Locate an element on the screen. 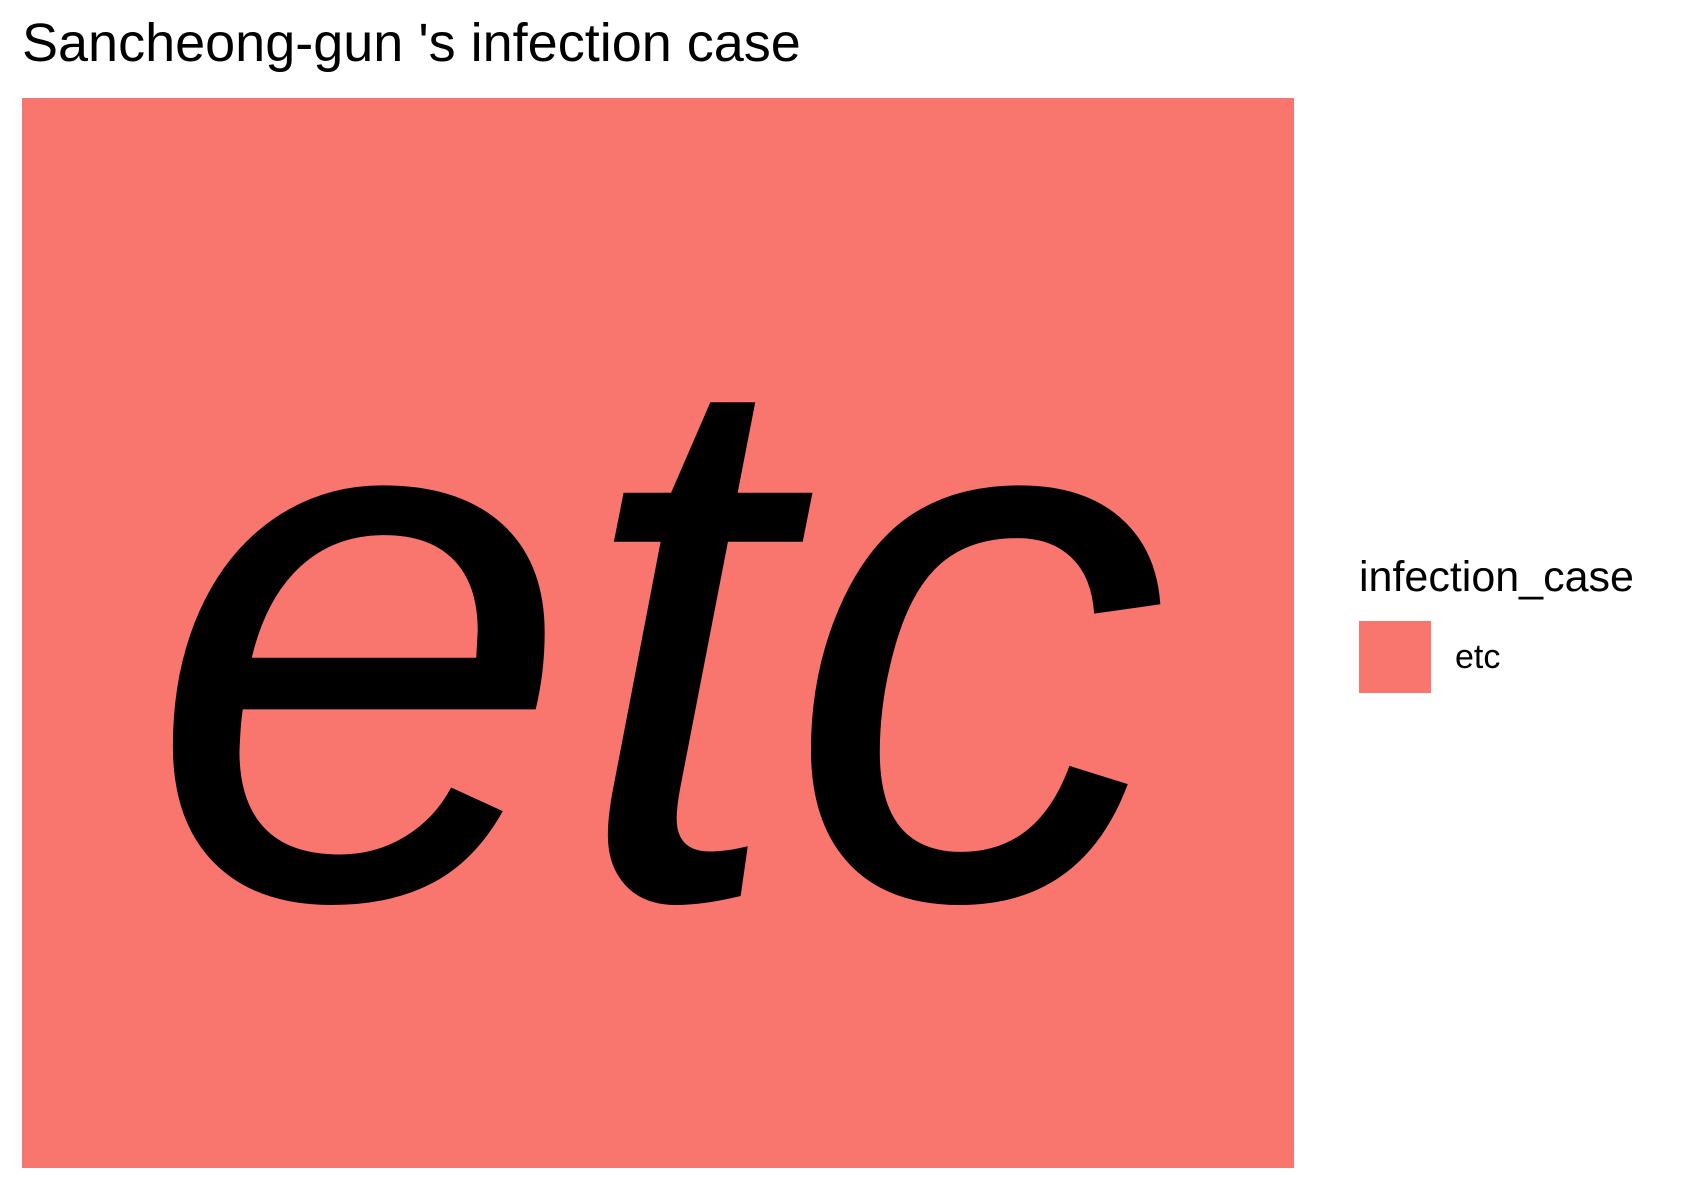 The width and height of the screenshot is (1699, 1184). legend-swatch-etc is located at coordinates (1395, 657).